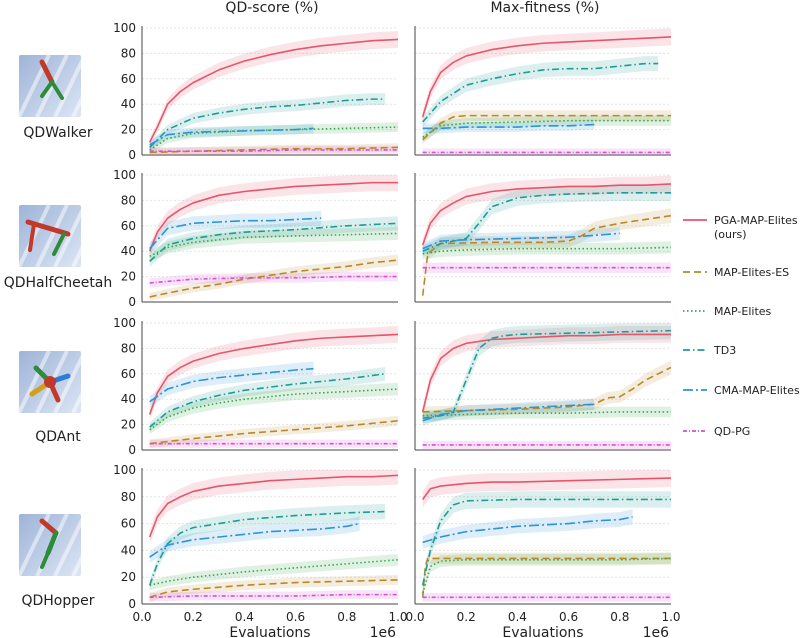 The width and height of the screenshot is (806, 638). What do you see at coordinates (193, 617) in the screenshot?
I see `x-tick-label: 0.2` at bounding box center [193, 617].